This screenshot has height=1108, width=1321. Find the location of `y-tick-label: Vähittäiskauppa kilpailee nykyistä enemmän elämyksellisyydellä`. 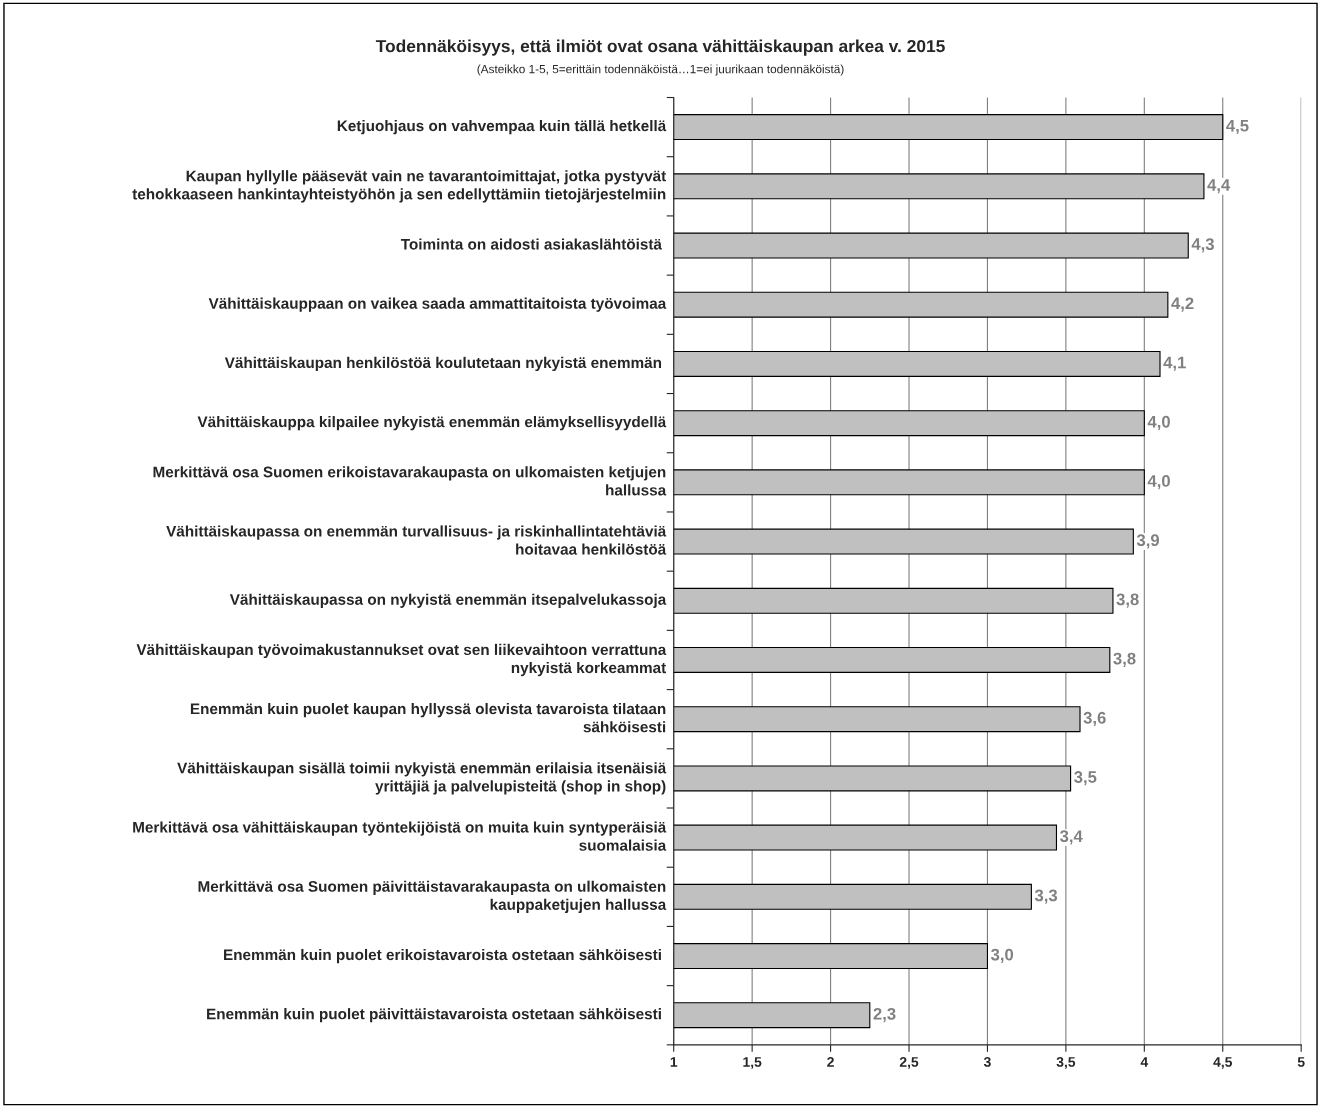

y-tick-label: Vähittäiskauppa kilpailee nykyistä enemmän elämyksellisyydellä is located at coordinates (432, 423).